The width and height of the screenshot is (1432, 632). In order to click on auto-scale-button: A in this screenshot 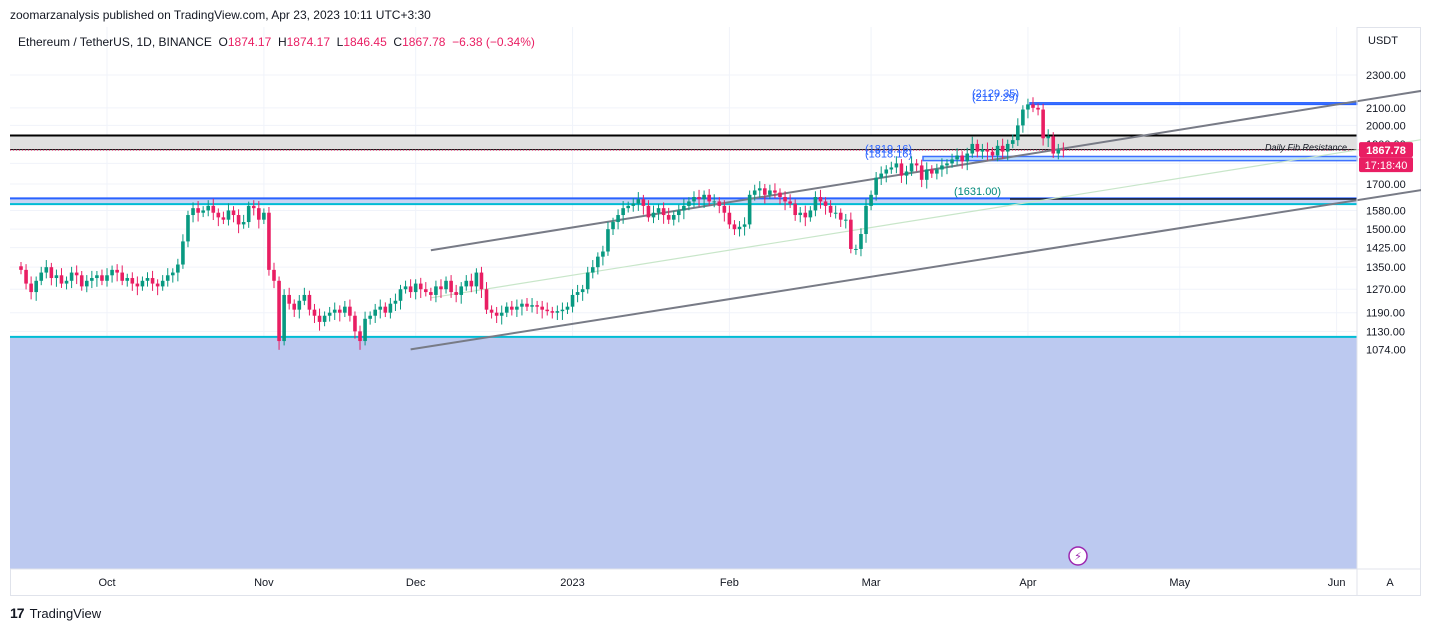, I will do `click(1390, 583)`.